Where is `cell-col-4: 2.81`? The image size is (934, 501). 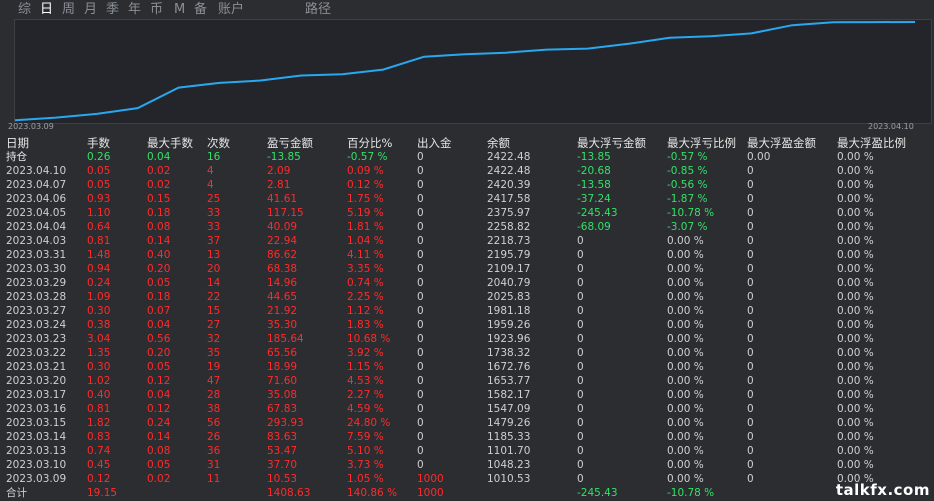 cell-col-4: 2.81 is located at coordinates (279, 185).